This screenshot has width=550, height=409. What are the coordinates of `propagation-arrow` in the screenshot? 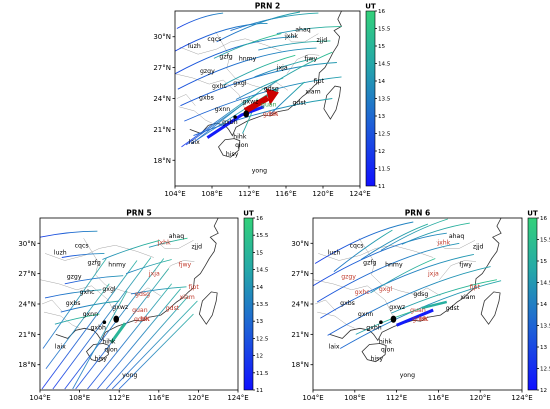 It's located at (256, 104).